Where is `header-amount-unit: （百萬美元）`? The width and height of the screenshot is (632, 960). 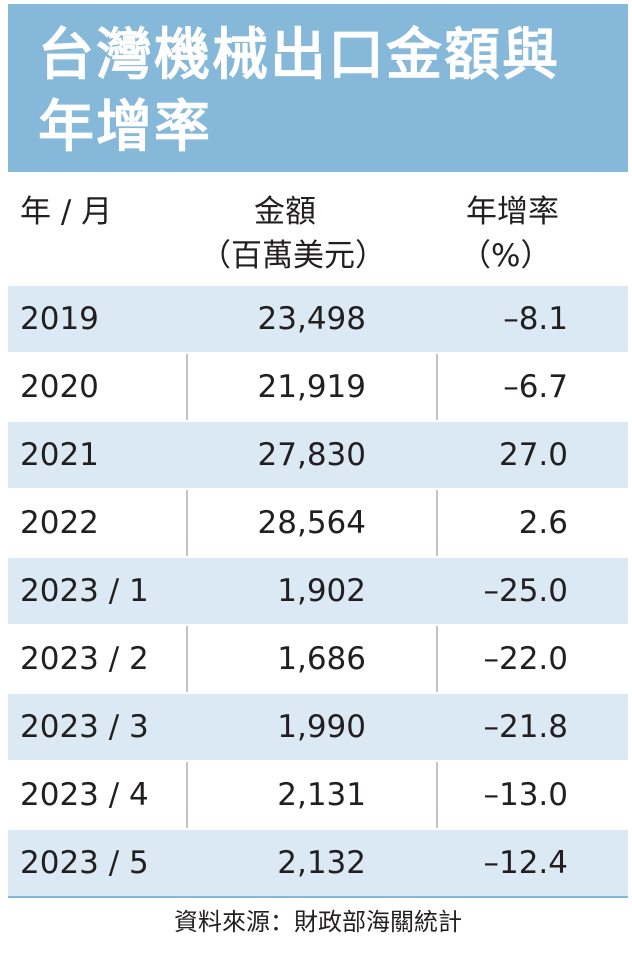 header-amount-unit: （百萬美元） is located at coordinates (293, 256).